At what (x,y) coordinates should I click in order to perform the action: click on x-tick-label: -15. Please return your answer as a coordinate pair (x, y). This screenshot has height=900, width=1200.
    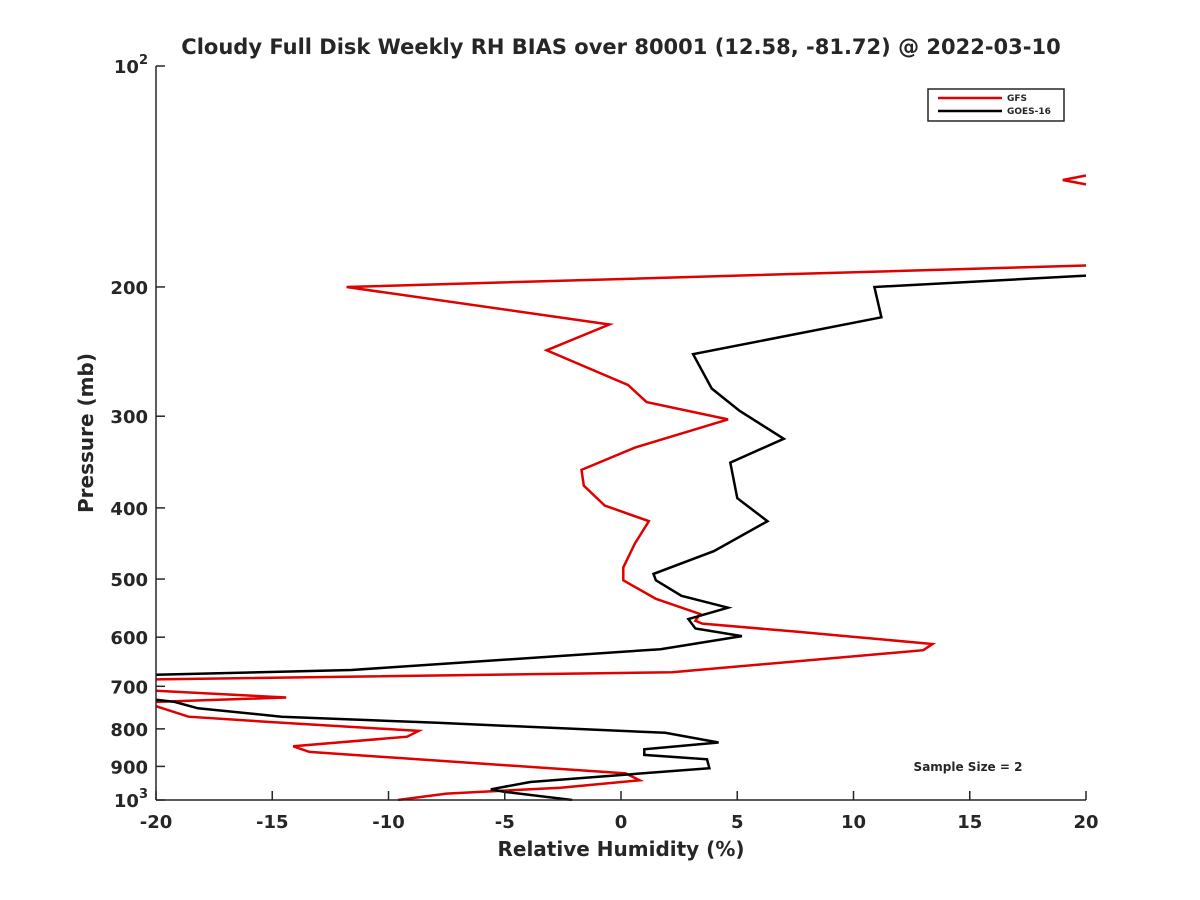
    Looking at the image, I should click on (272, 822).